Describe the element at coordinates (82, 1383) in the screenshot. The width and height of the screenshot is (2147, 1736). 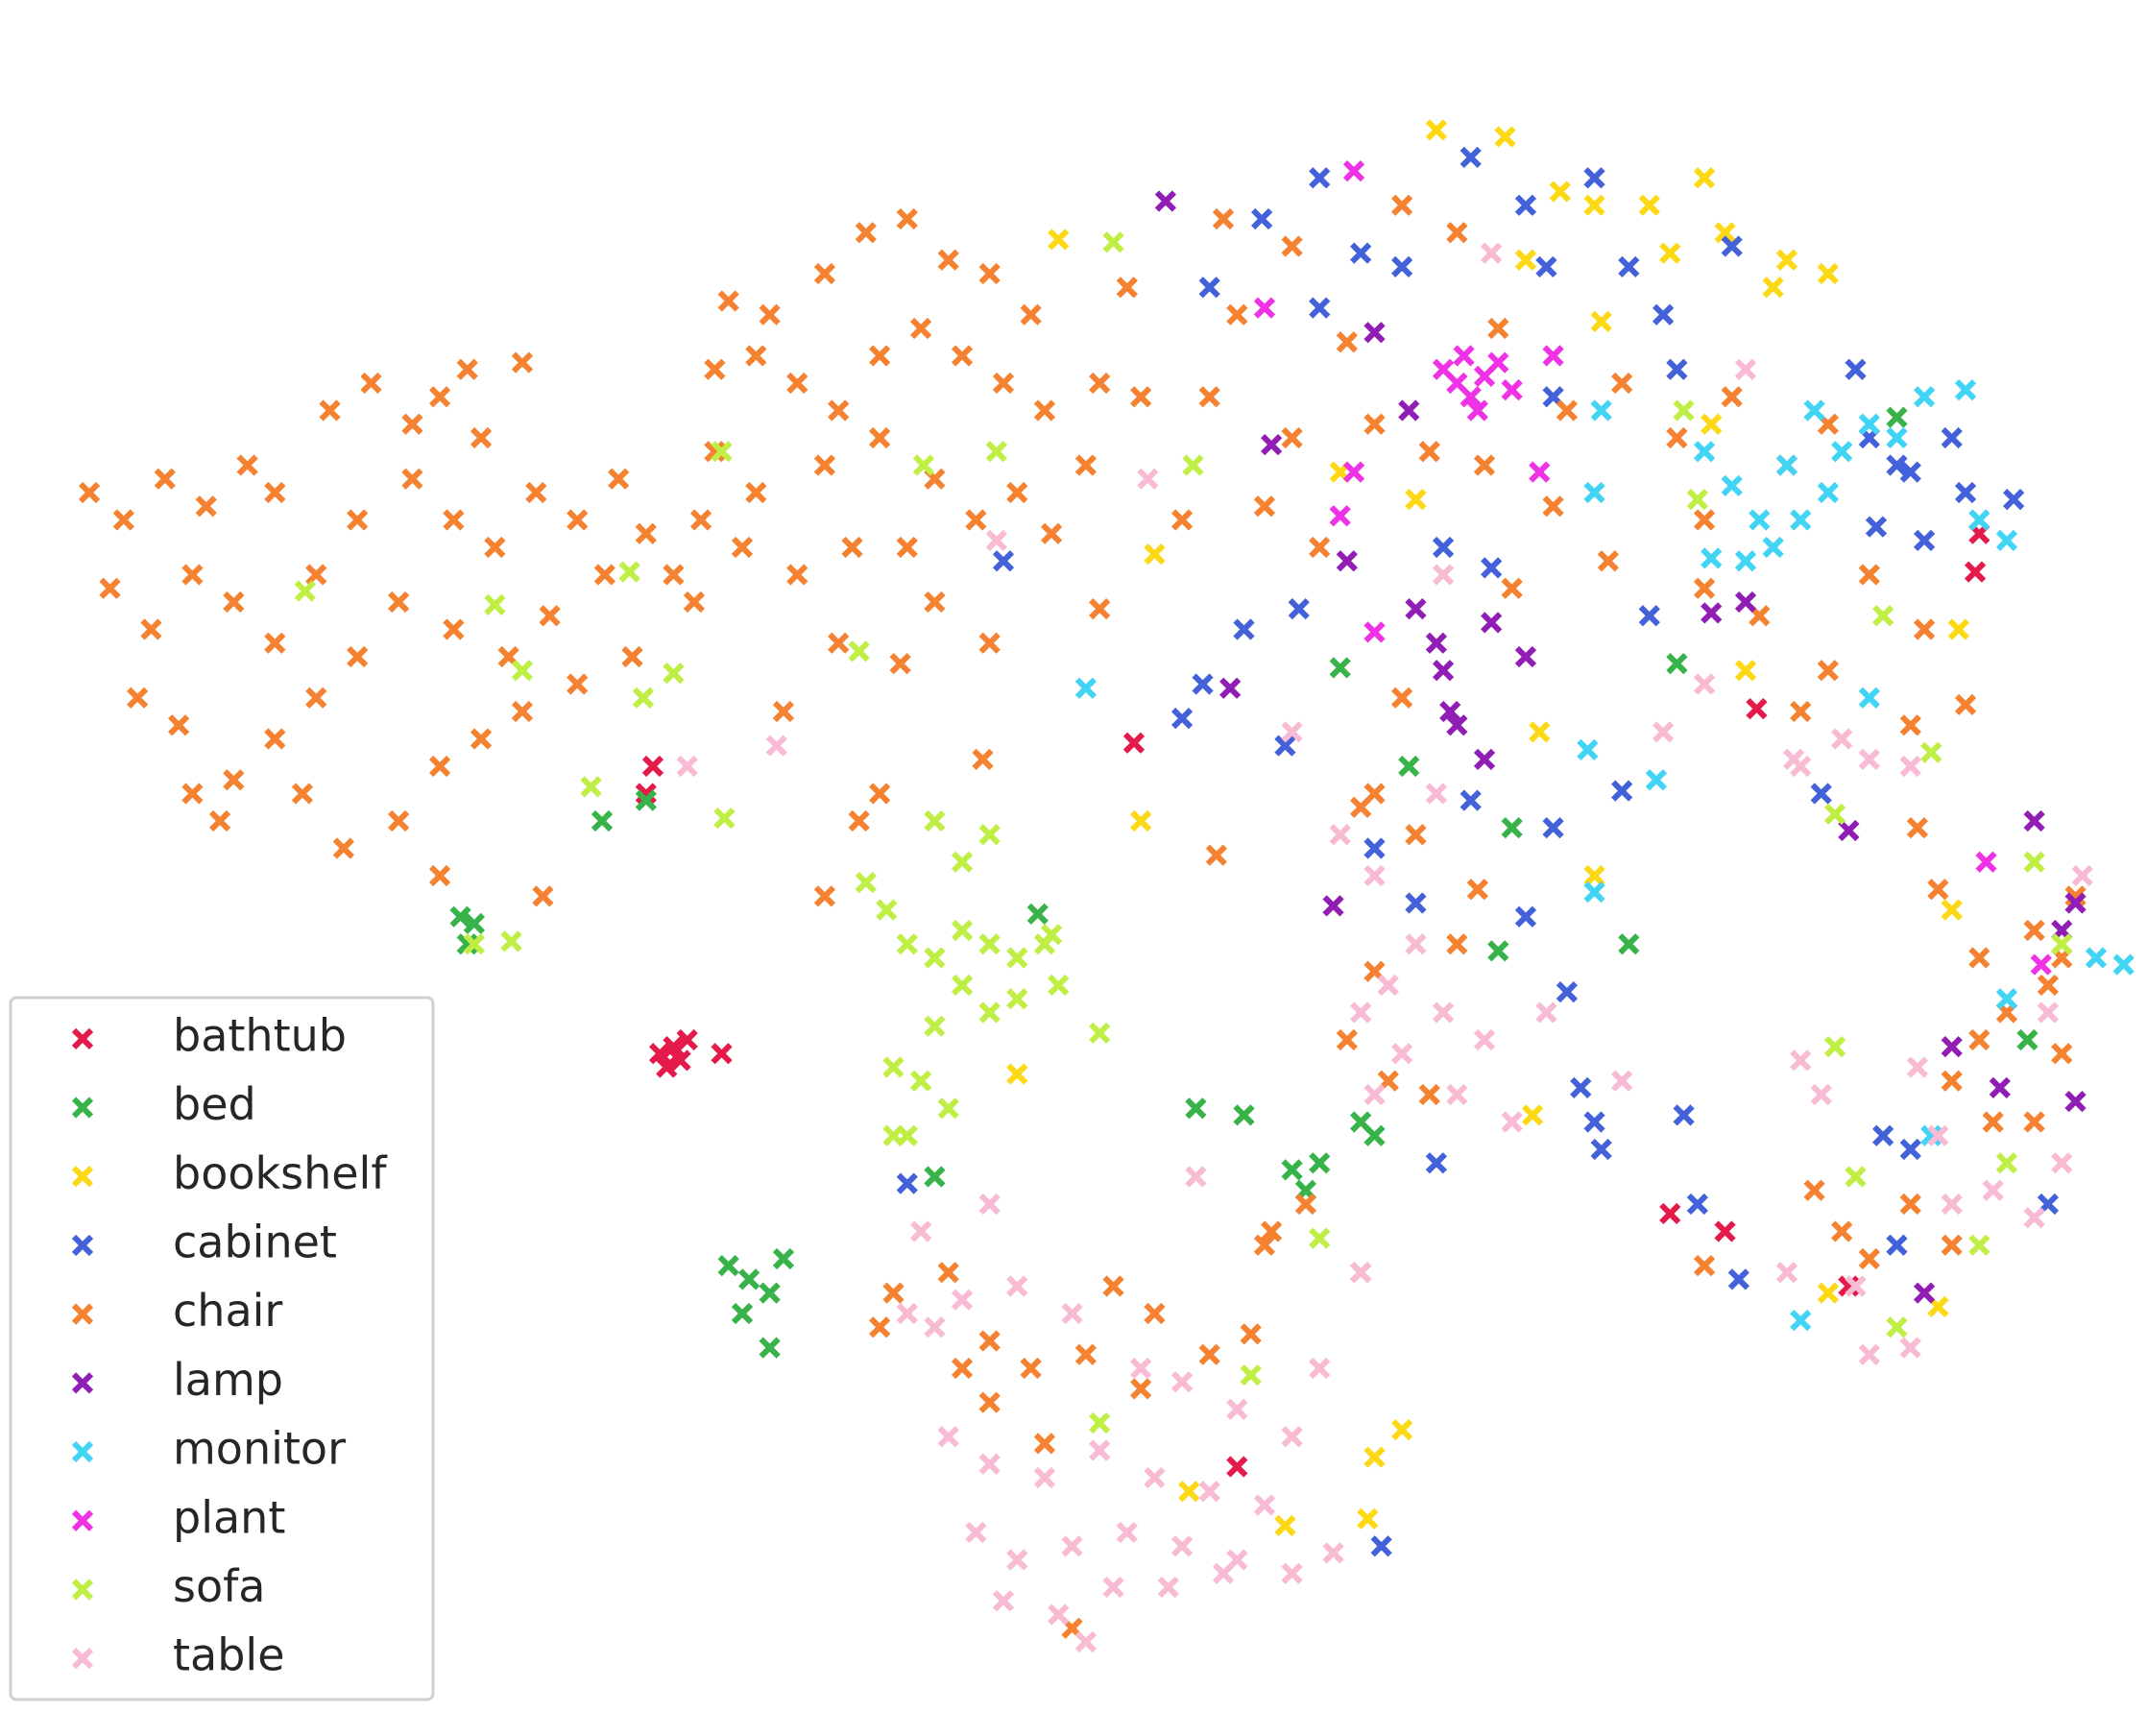
I see `legend-marker` at that location.